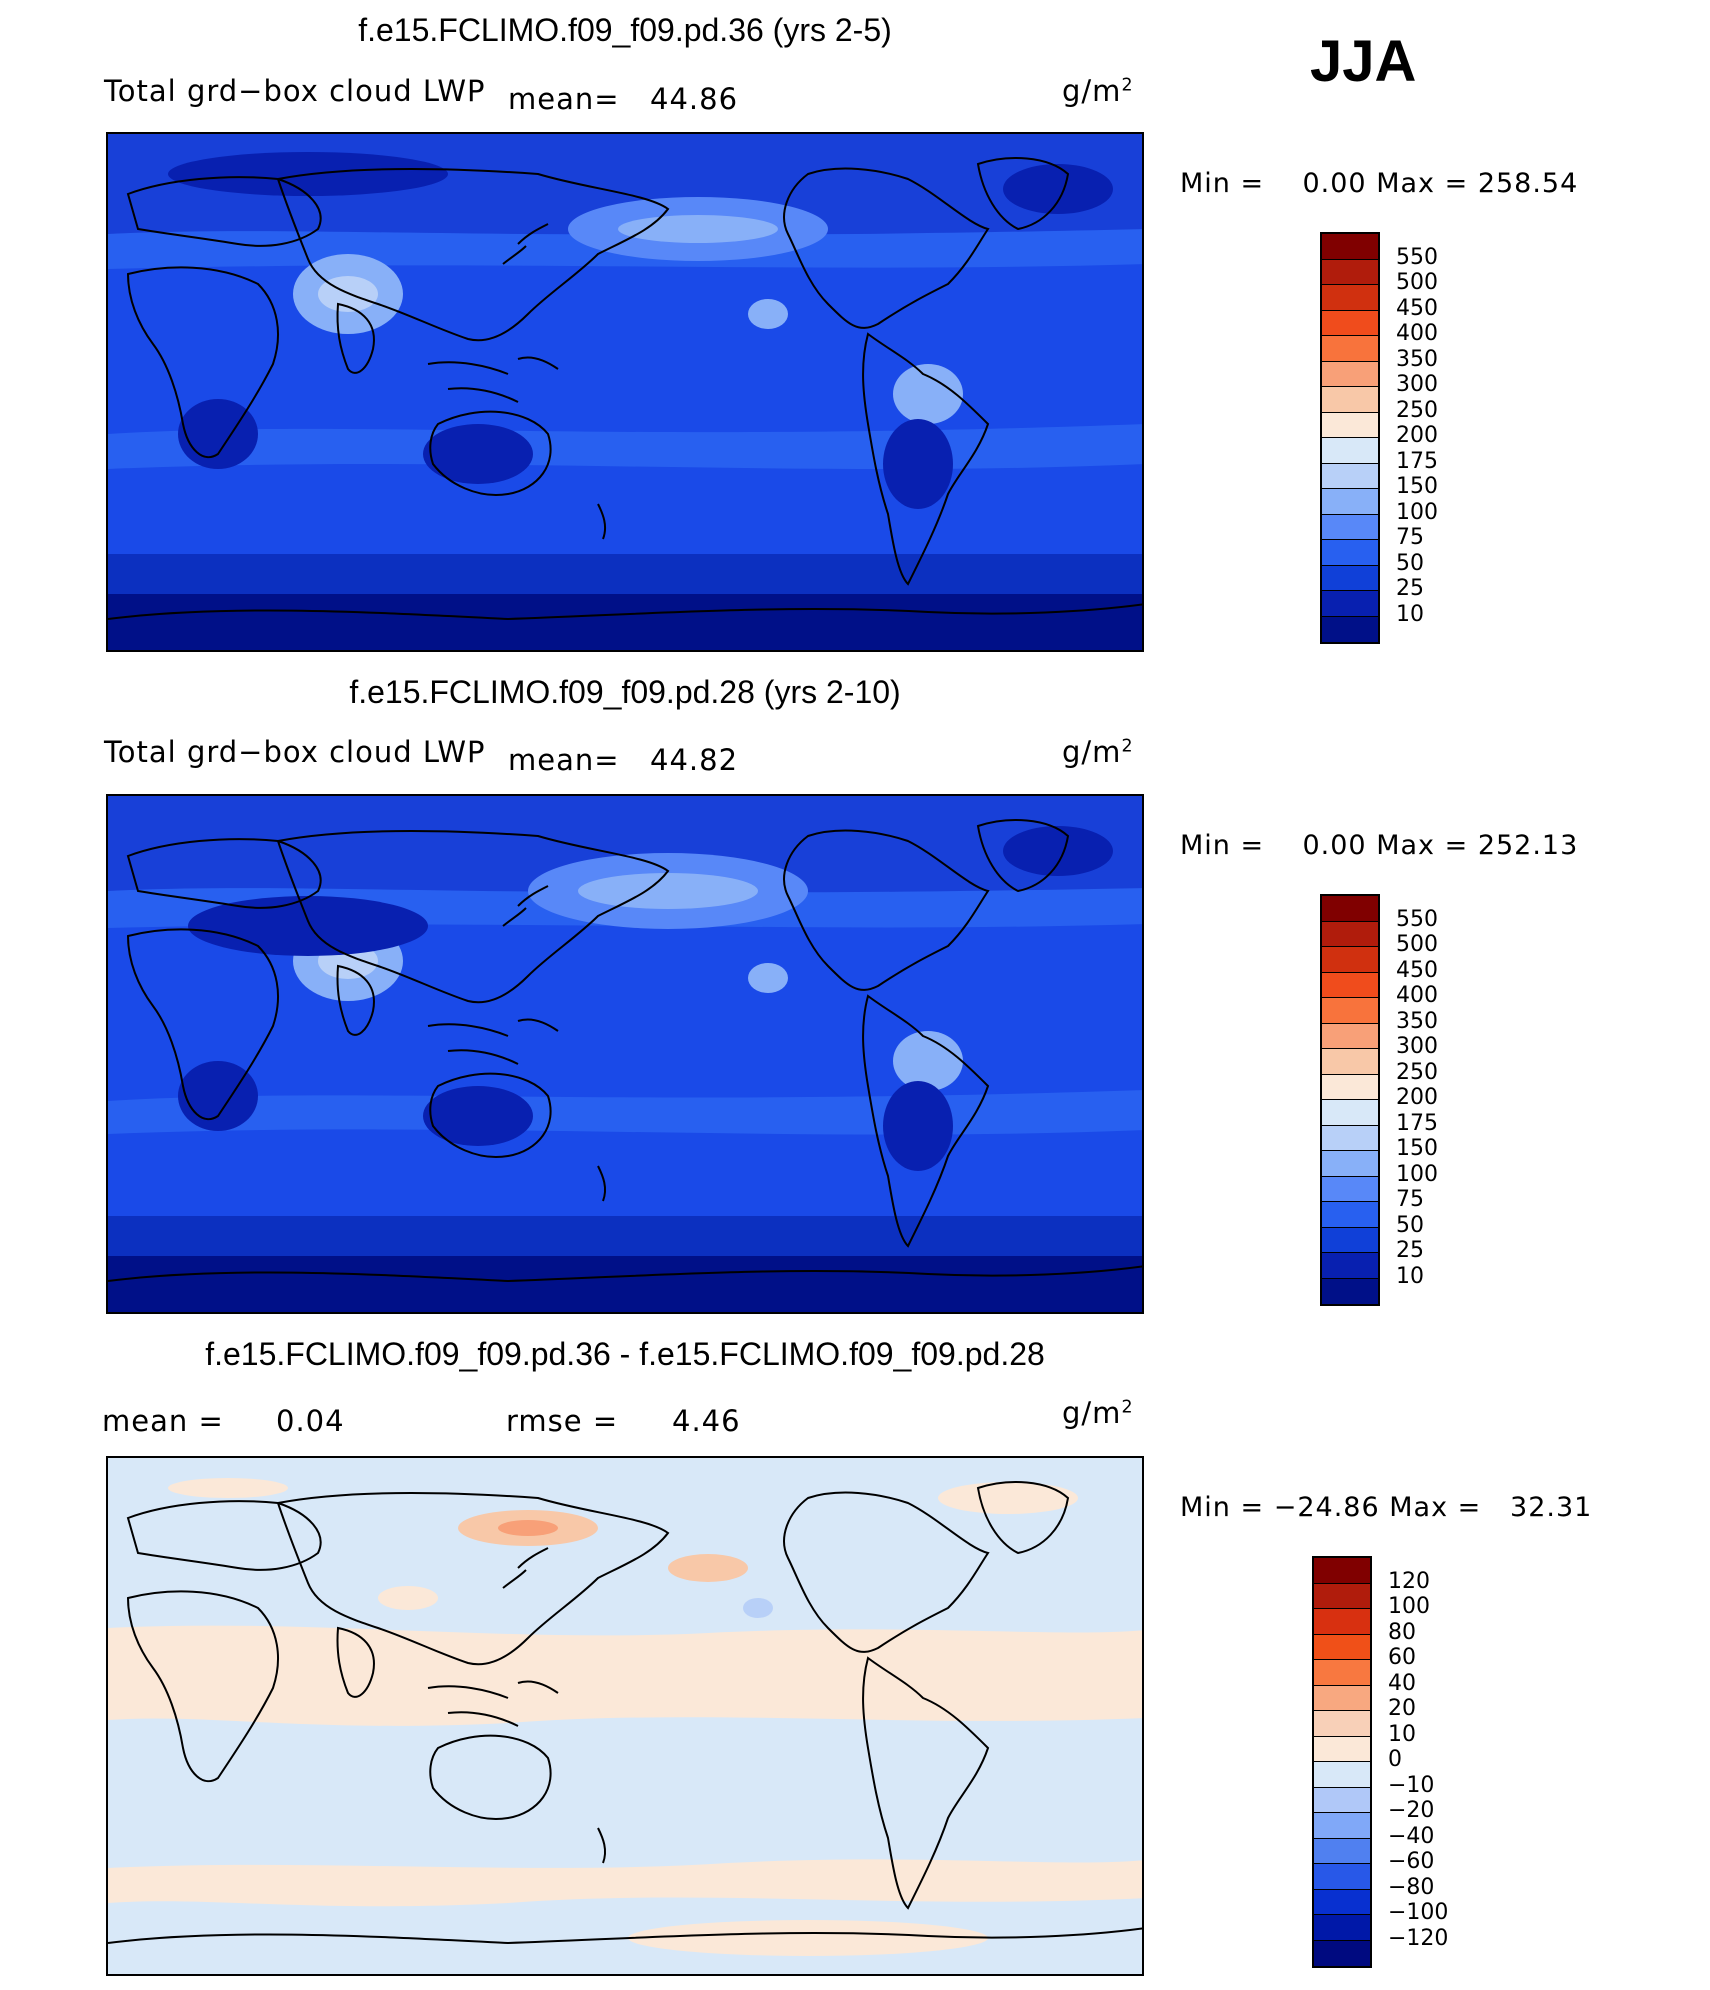 This screenshot has width=1710, height=1990. I want to click on colorbar-label: 40, so click(1402, 1683).